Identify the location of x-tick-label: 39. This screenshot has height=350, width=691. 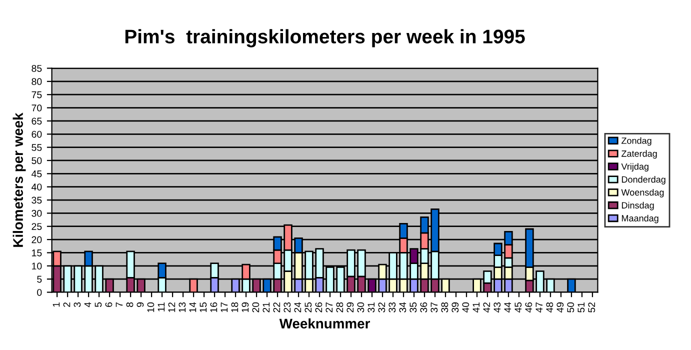
(455, 307).